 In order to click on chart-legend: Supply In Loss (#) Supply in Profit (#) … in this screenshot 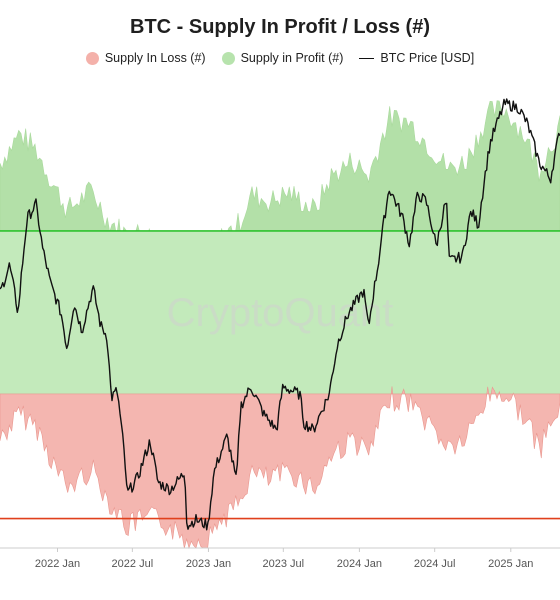, I will do `click(280, 58)`.